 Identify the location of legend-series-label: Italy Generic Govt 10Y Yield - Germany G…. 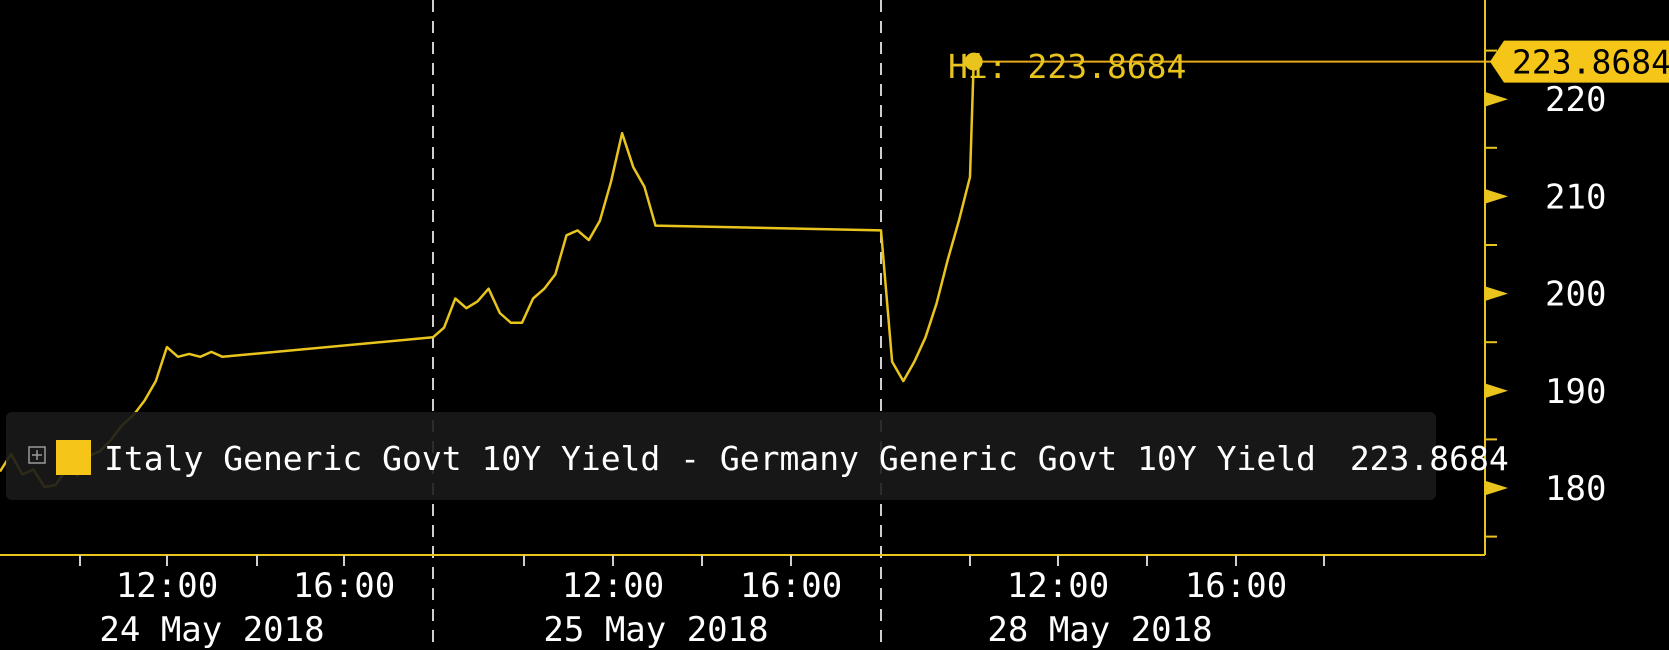
(806, 458).